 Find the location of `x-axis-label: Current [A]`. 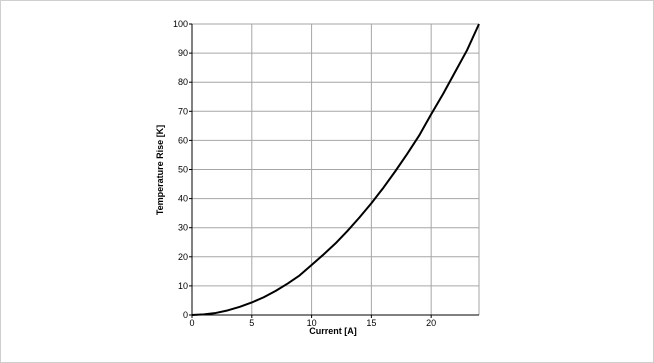

x-axis-label: Current [A] is located at coordinates (333, 331).